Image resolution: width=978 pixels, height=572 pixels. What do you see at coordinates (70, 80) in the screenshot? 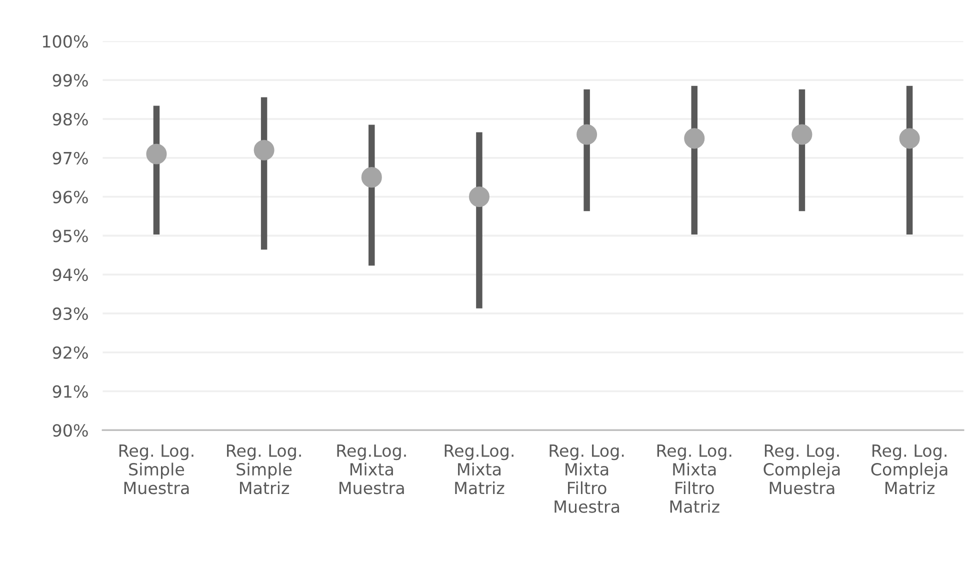
I see `y-tick-label: 99%` at bounding box center [70, 80].